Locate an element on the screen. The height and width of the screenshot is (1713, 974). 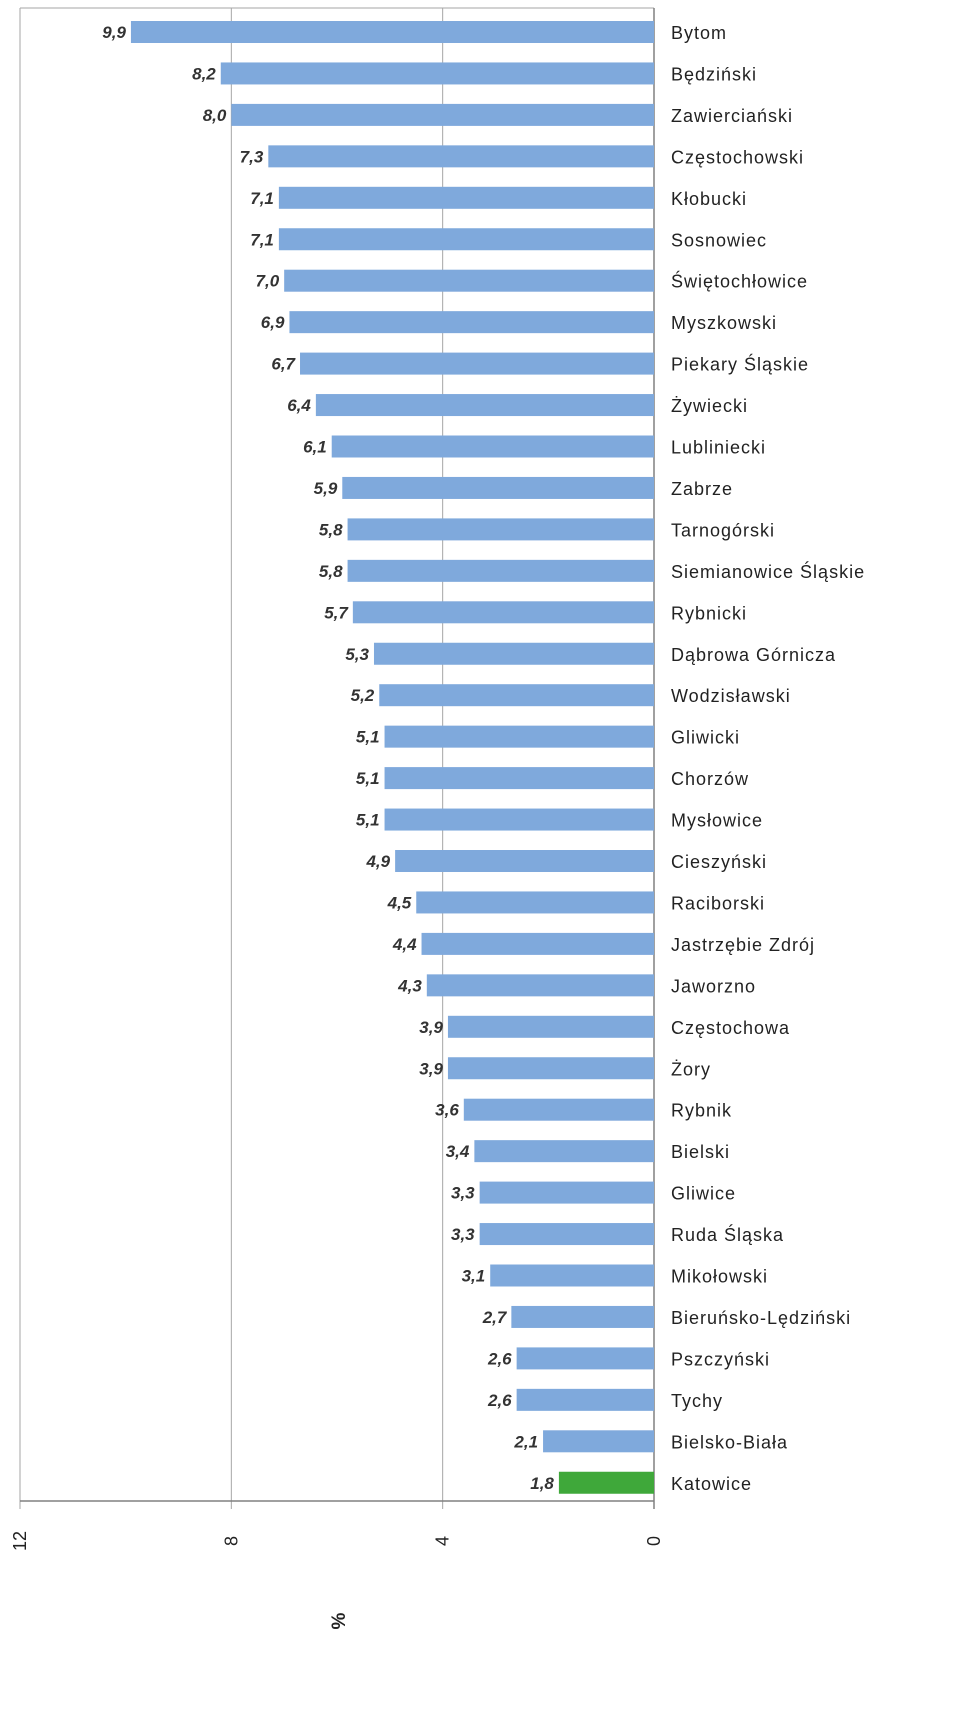
category-label-20: Mysłowice is located at coordinates (717, 821).